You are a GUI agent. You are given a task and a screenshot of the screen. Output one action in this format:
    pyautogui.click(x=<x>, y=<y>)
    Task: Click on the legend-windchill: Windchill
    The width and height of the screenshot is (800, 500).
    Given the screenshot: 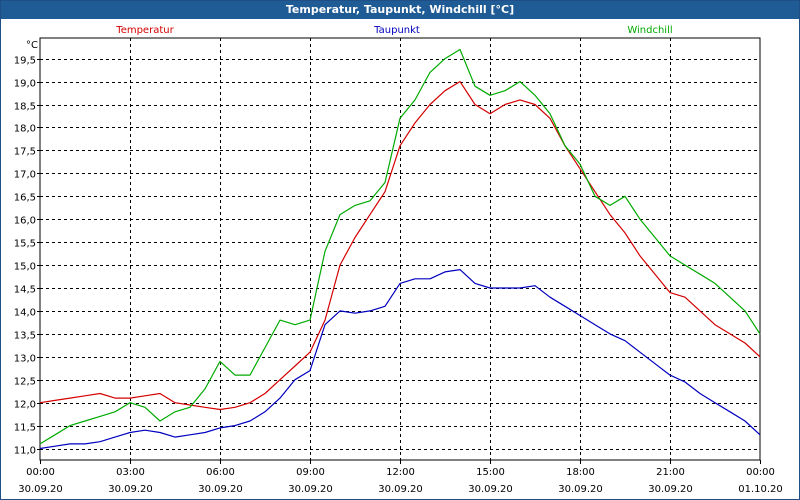 What is the action you would take?
    pyautogui.click(x=649, y=30)
    